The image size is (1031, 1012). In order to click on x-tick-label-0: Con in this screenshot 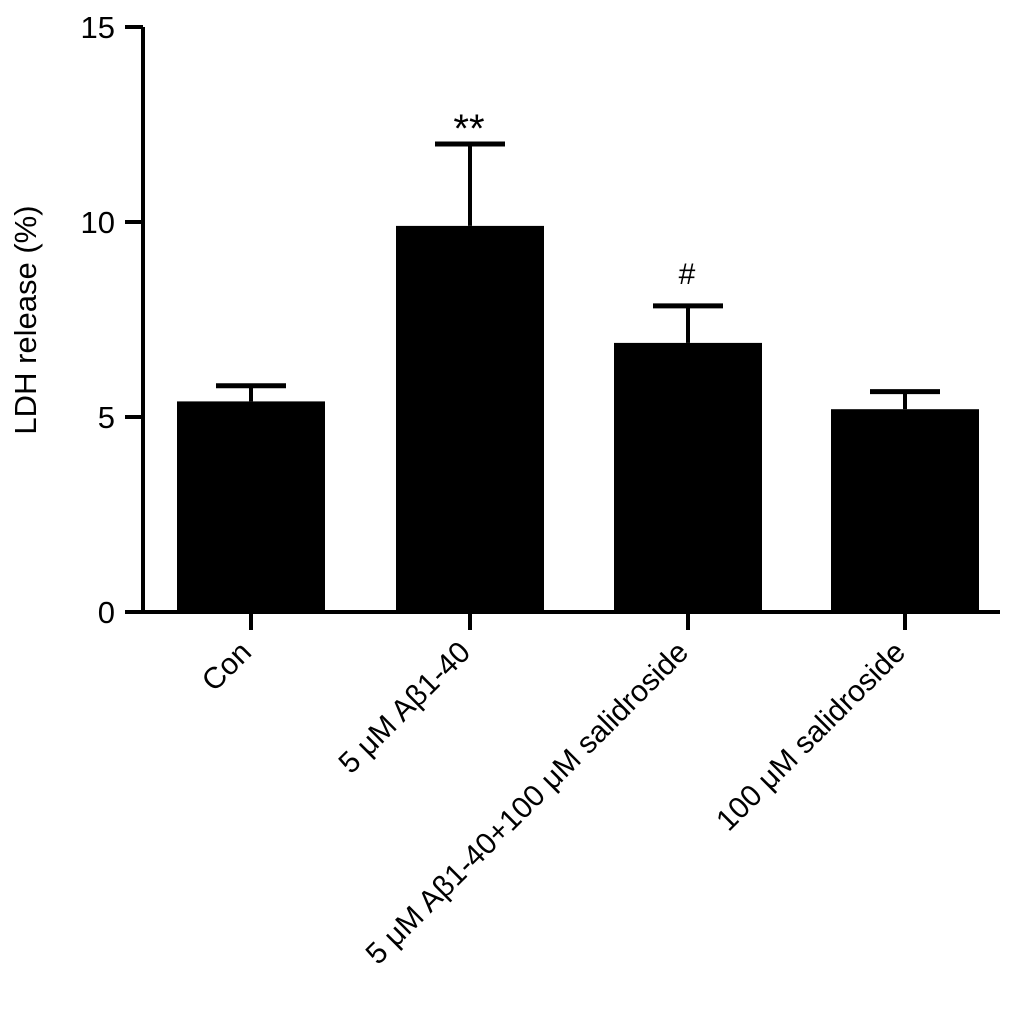, I will do `click(227, 667)`.